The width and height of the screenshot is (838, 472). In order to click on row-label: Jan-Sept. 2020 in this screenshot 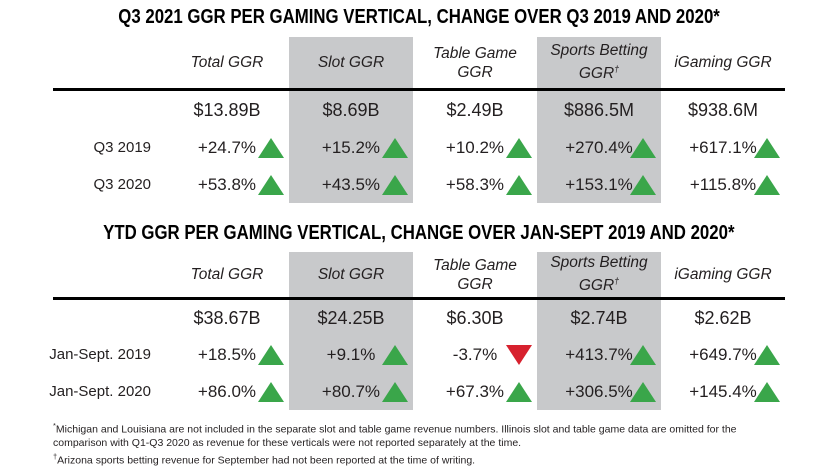, I will do `click(100, 391)`.